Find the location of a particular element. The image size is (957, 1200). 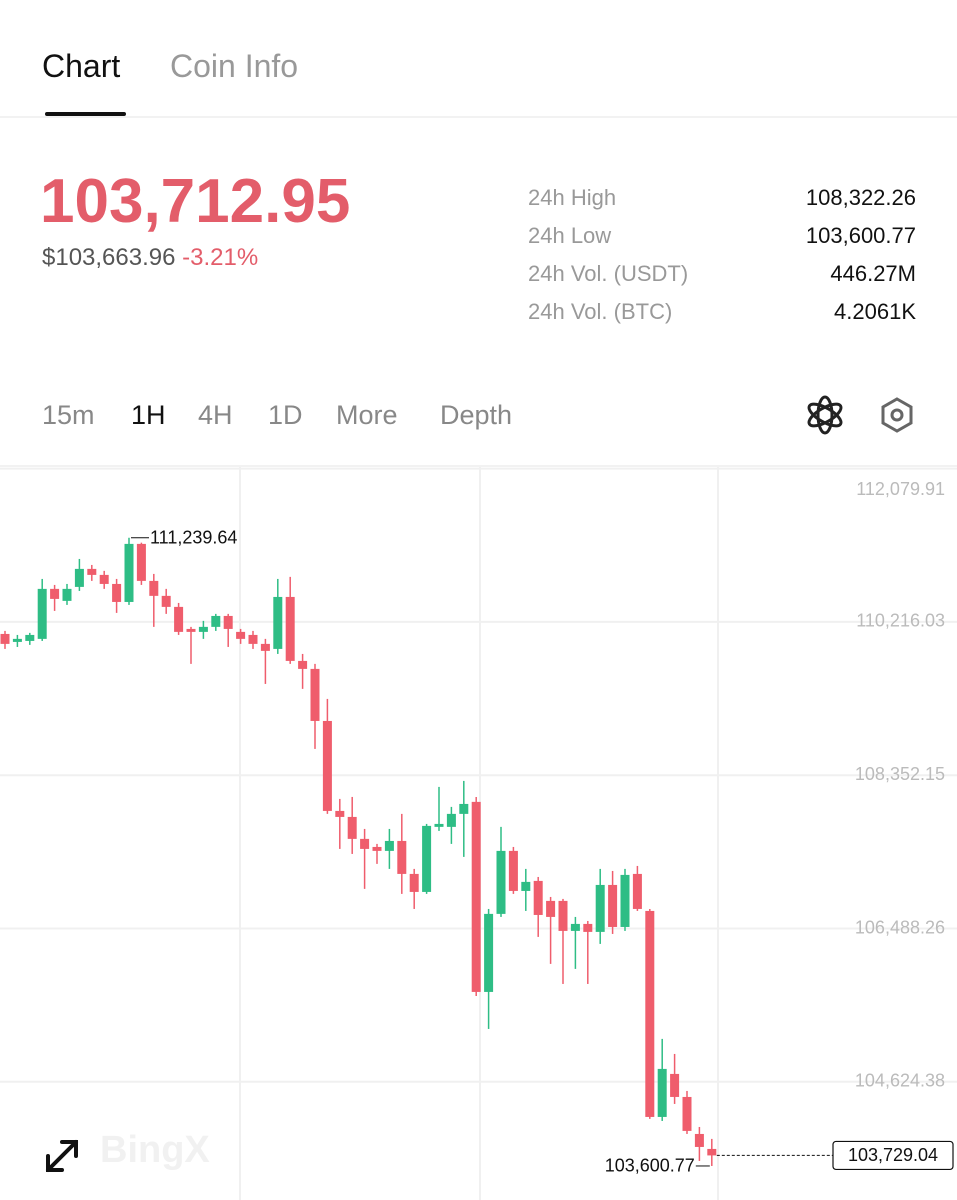

price-usd: $103,663.96 -3.21% is located at coordinates (150, 258).